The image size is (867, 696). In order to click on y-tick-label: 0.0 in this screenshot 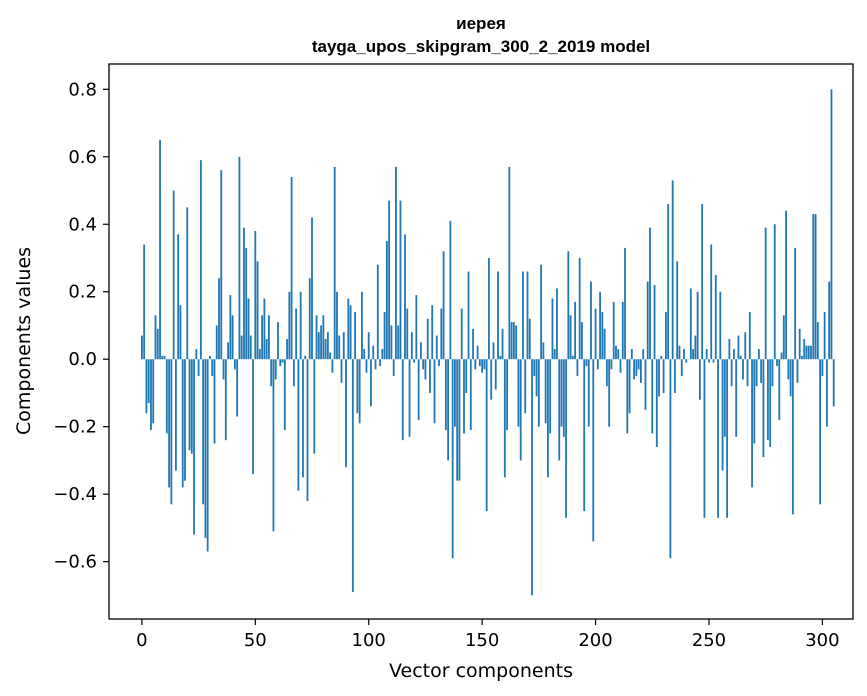, I will do `click(82, 359)`.